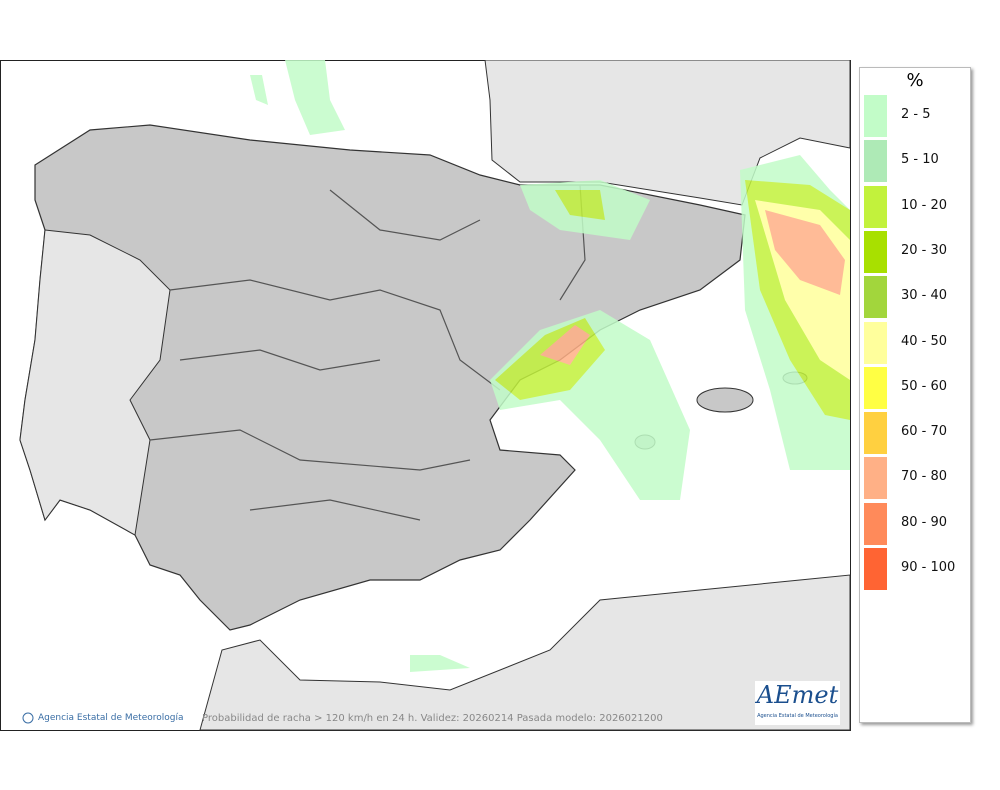 Image resolution: width=1000 pixels, height=790 pixels. Describe the element at coordinates (797, 695) in the screenshot. I see `logo-name: AEmet` at that location.